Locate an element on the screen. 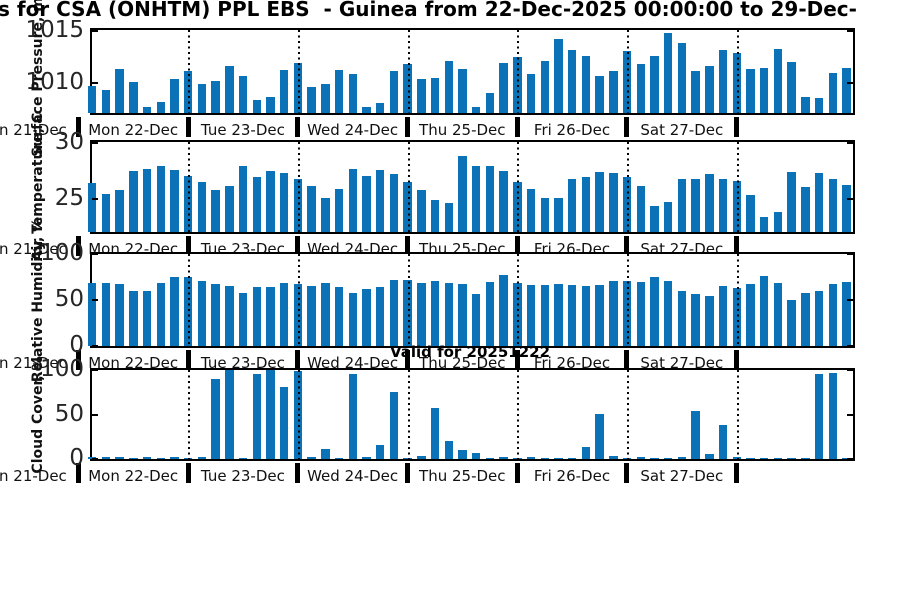  y-tick-label: 30 is located at coordinates (69, 141).